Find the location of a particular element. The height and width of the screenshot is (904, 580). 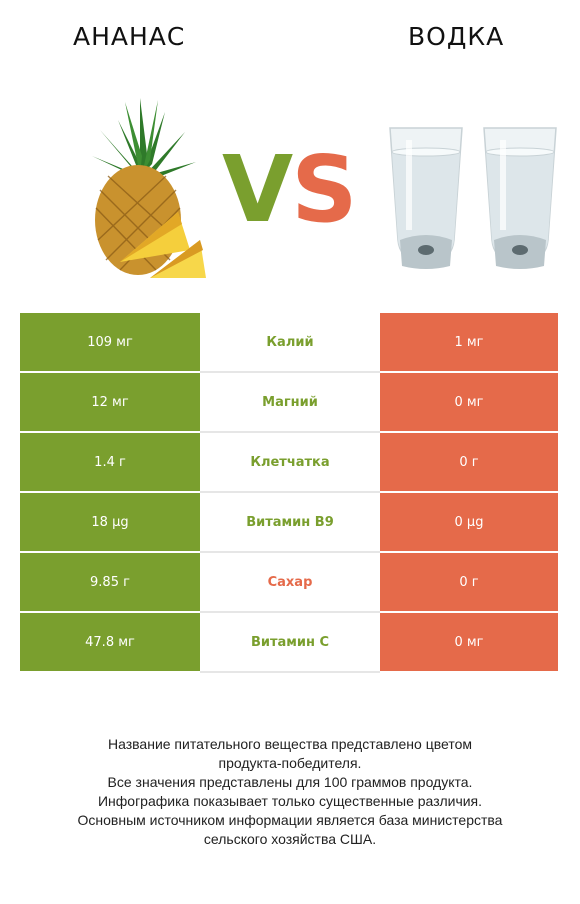

table-row: 109 мг Калий 1 мг is located at coordinates (289, 343).